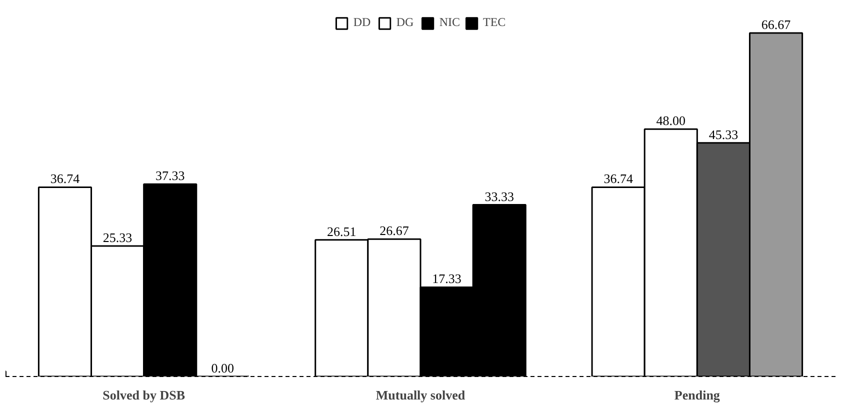  Describe the element at coordinates (421, 395) in the screenshot. I see `x-tick-label: Mutually solved` at that location.